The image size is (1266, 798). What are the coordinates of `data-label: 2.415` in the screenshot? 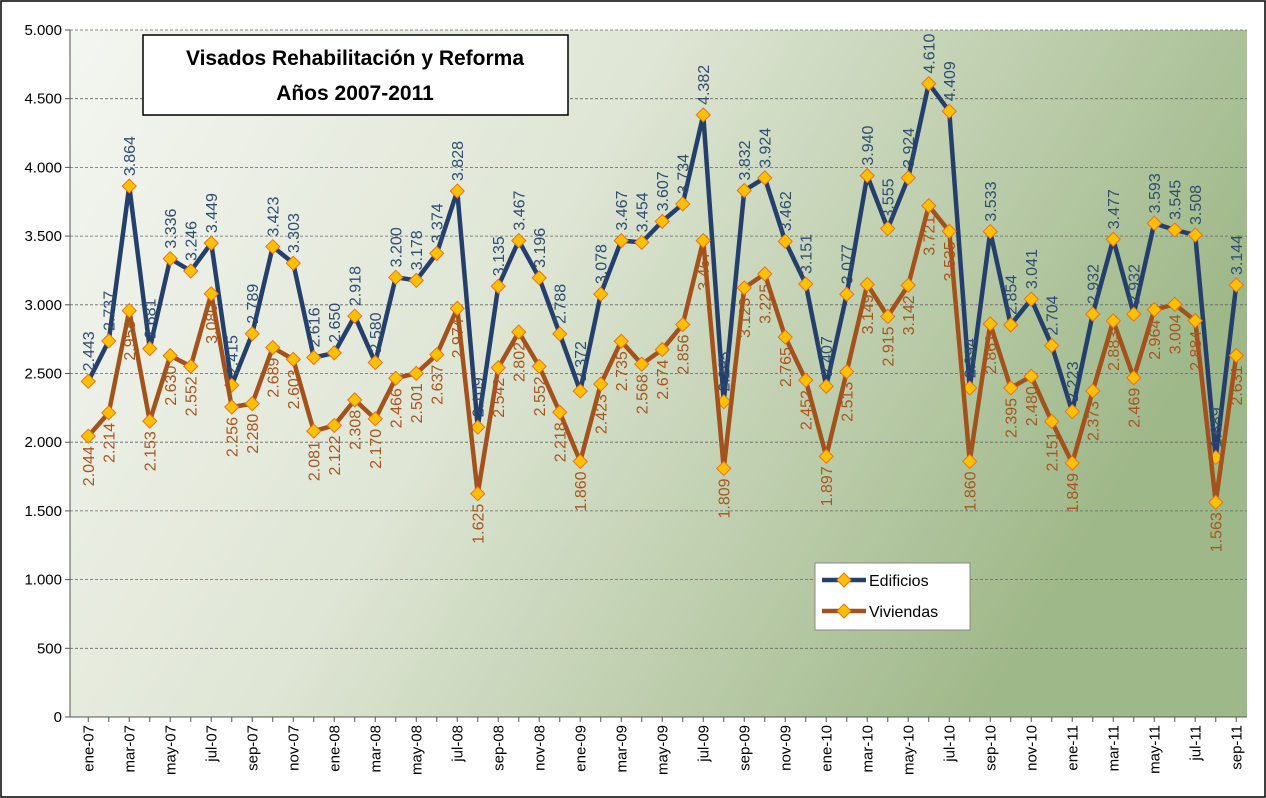 It's located at (233, 355).